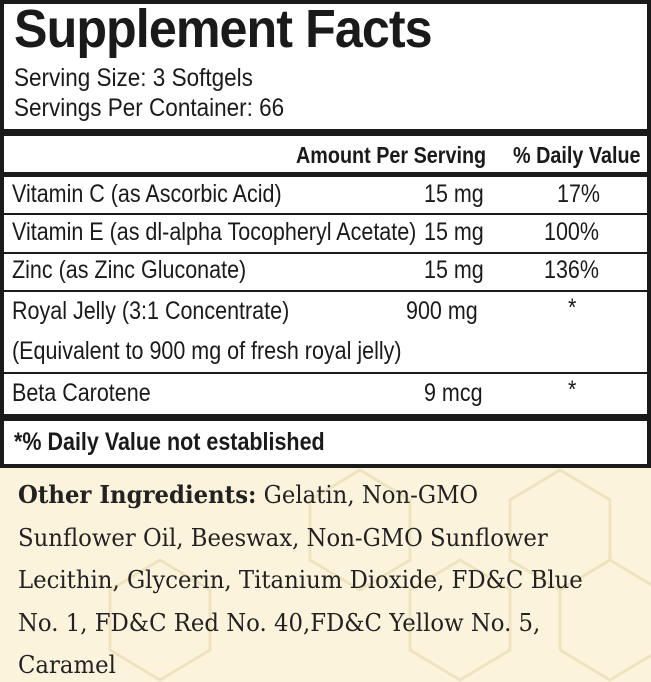  Describe the element at coordinates (147, 194) in the screenshot. I see `nutrient-label: Vitamin C (as Ascorbic Acid)` at that location.